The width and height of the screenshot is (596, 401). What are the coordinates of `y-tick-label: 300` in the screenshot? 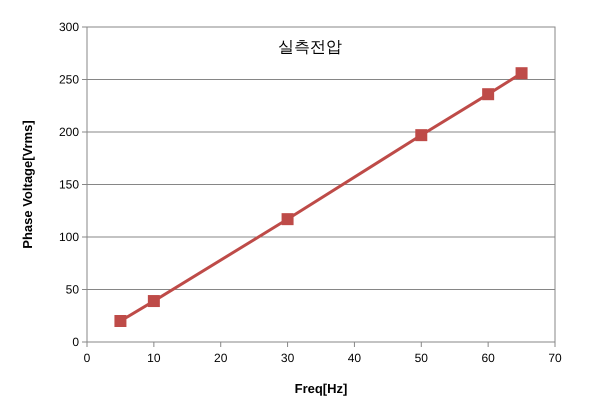 It's located at (69, 27).